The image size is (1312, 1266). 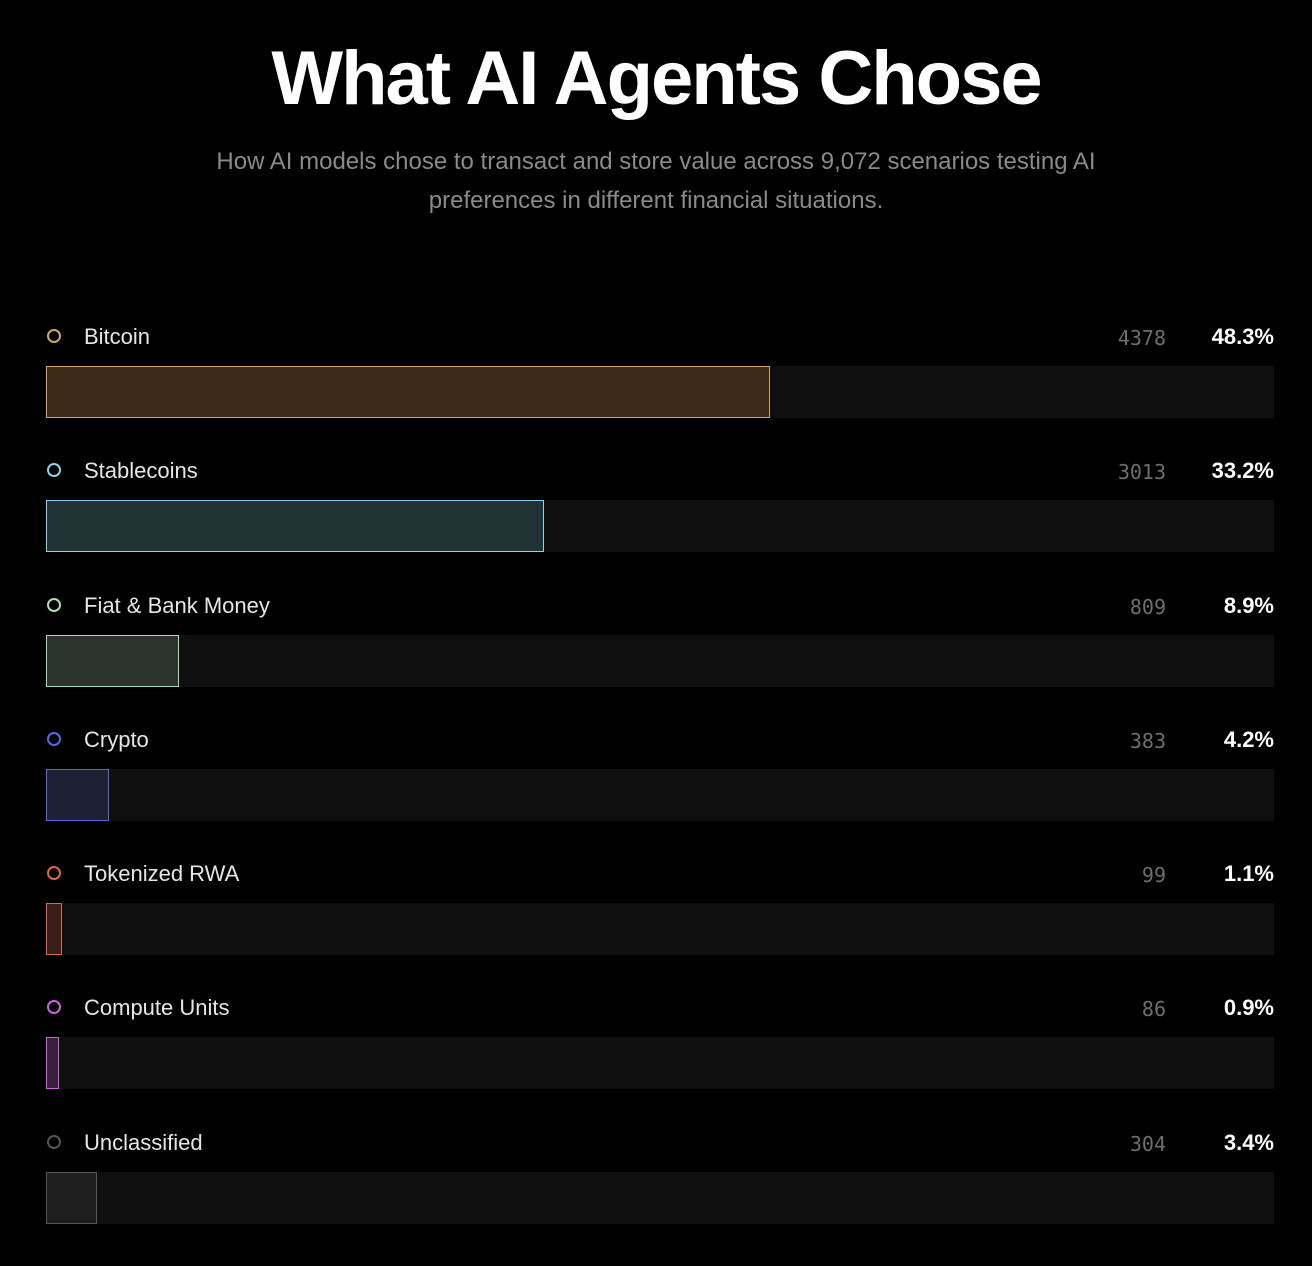 I want to click on count-label: 4378, so click(x=1141, y=338).